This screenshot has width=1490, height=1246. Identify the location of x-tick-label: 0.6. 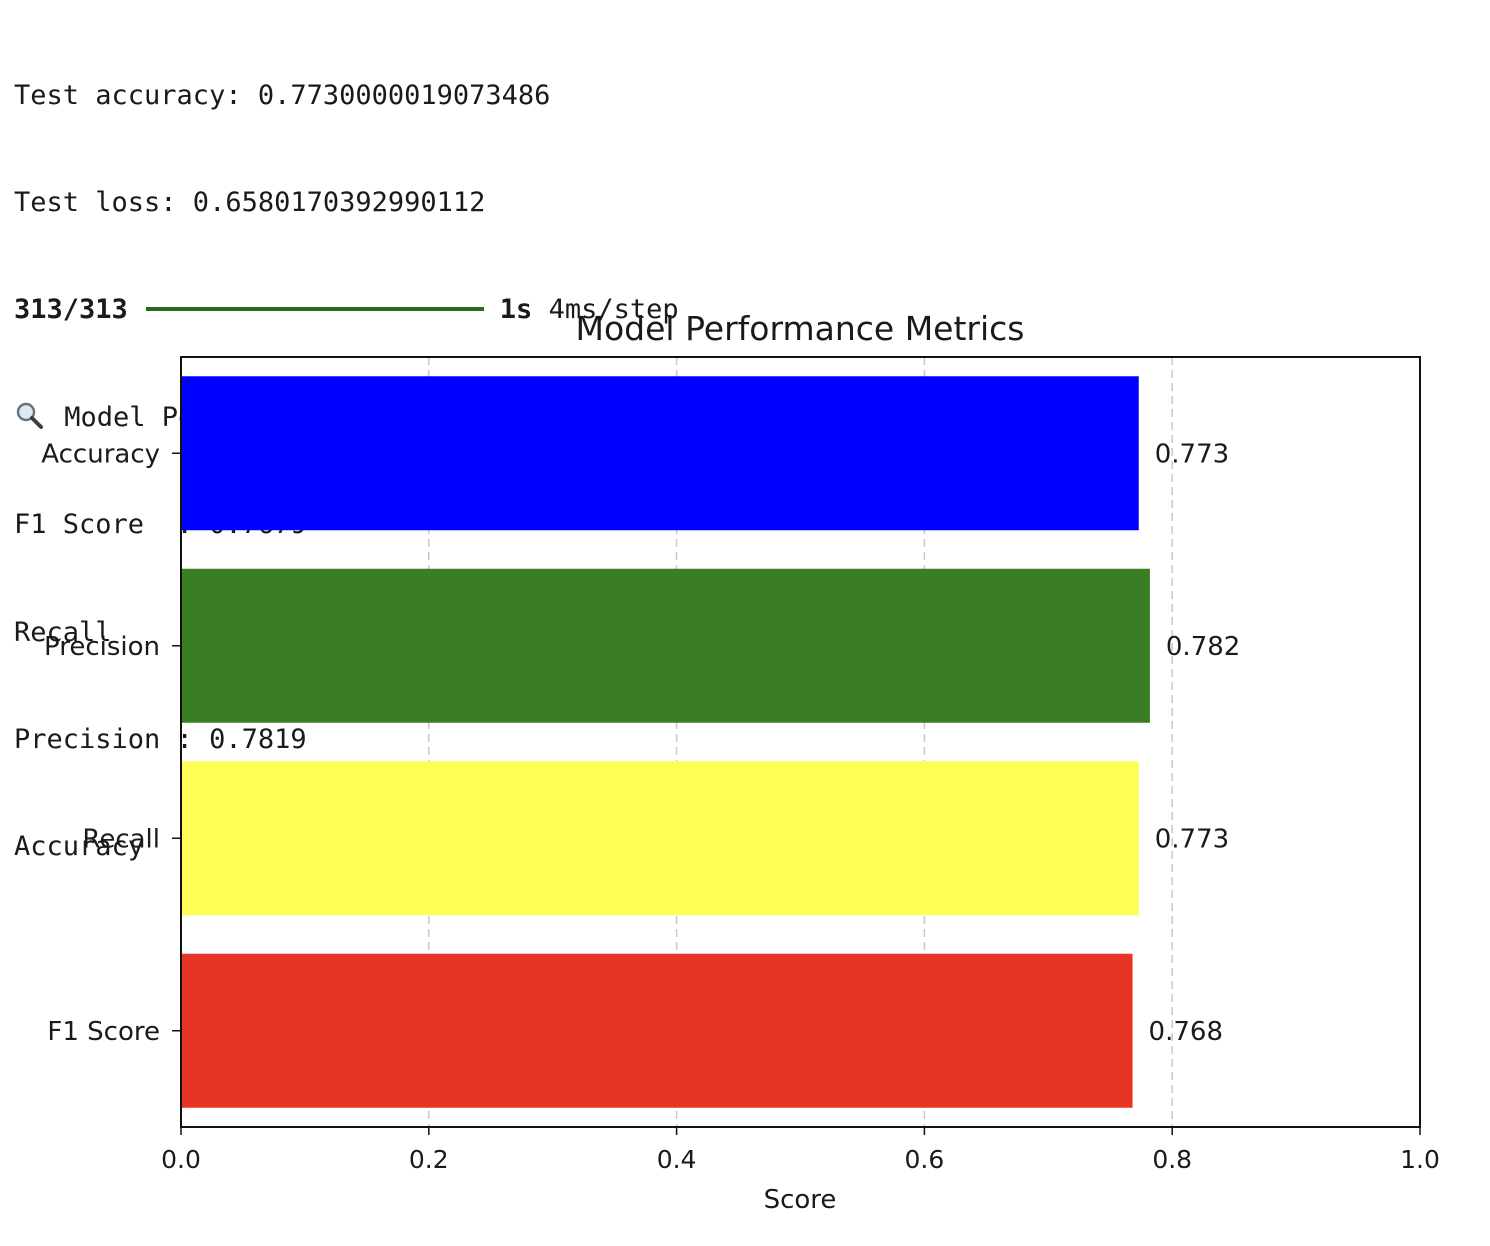
(925, 1159).